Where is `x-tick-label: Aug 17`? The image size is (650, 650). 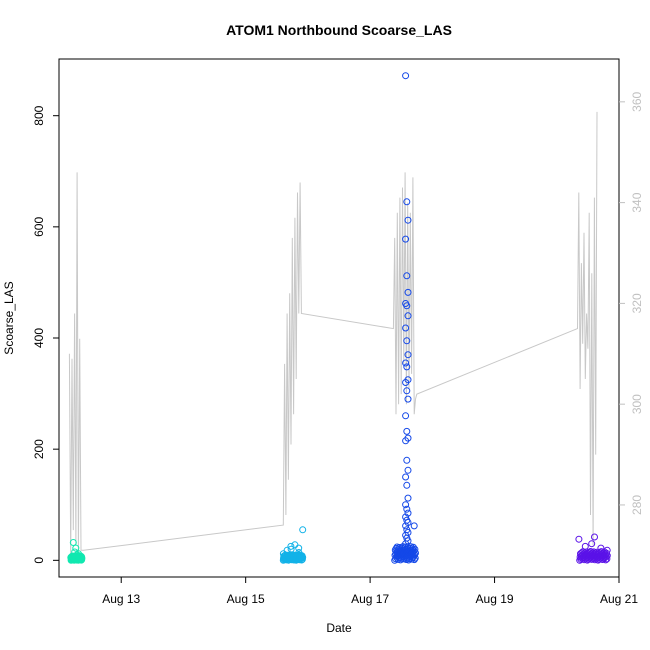
x-tick-label: Aug 17 is located at coordinates (370, 599).